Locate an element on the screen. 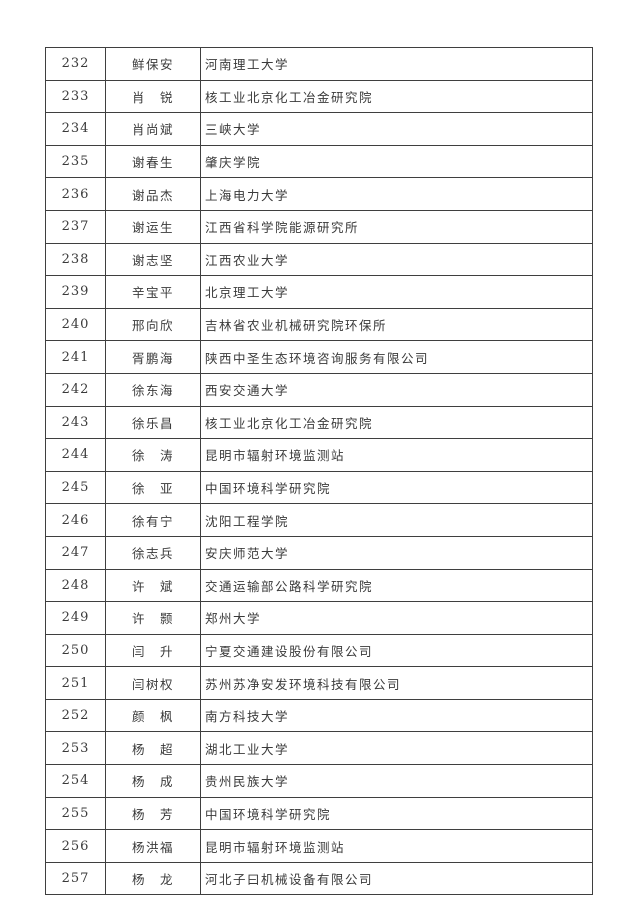 This screenshot has width=636, height=900. institution-cell: 南方科技大学 is located at coordinates (396, 715).